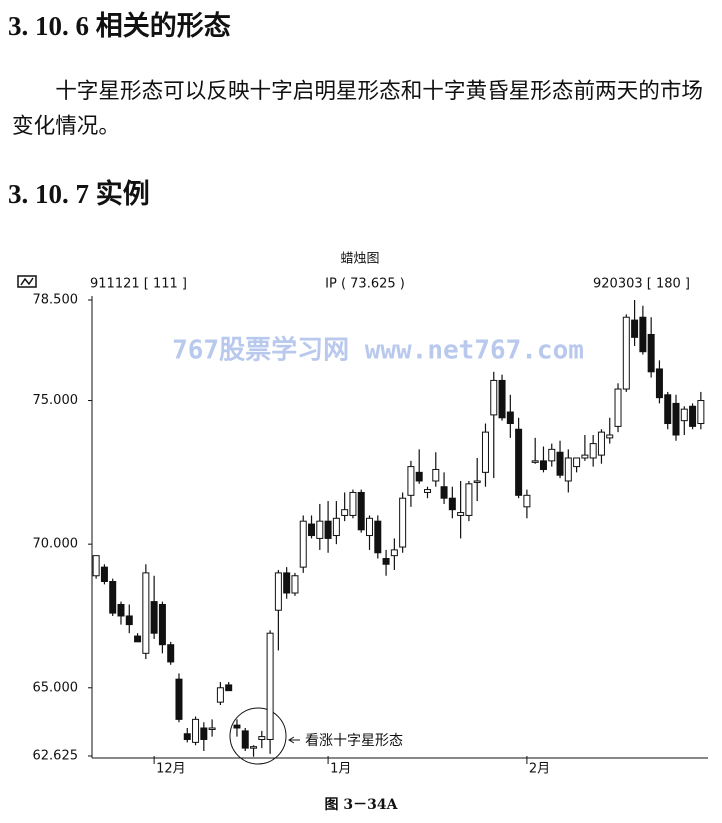  What do you see at coordinates (358, 108) in the screenshot?
I see `paragraph: 十字星形态可以反映十字启明星形态和十字黄昏星形态前两天的市场变化情况。` at bounding box center [358, 108].